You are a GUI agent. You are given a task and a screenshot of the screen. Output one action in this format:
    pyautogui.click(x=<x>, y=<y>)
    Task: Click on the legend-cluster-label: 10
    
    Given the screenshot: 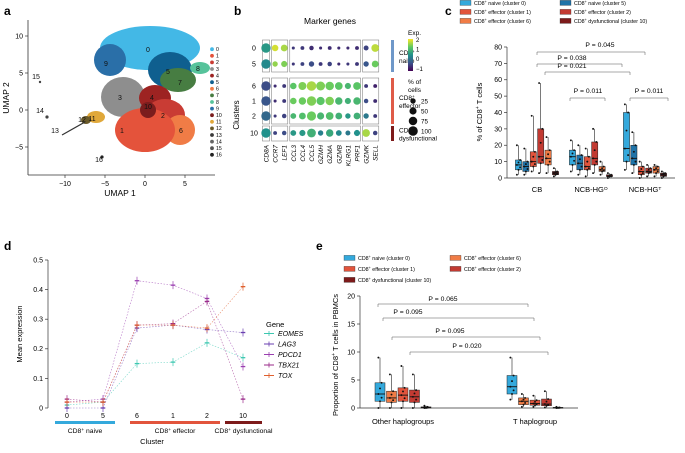 What is the action you would take?
    pyautogui.click(x=219, y=116)
    